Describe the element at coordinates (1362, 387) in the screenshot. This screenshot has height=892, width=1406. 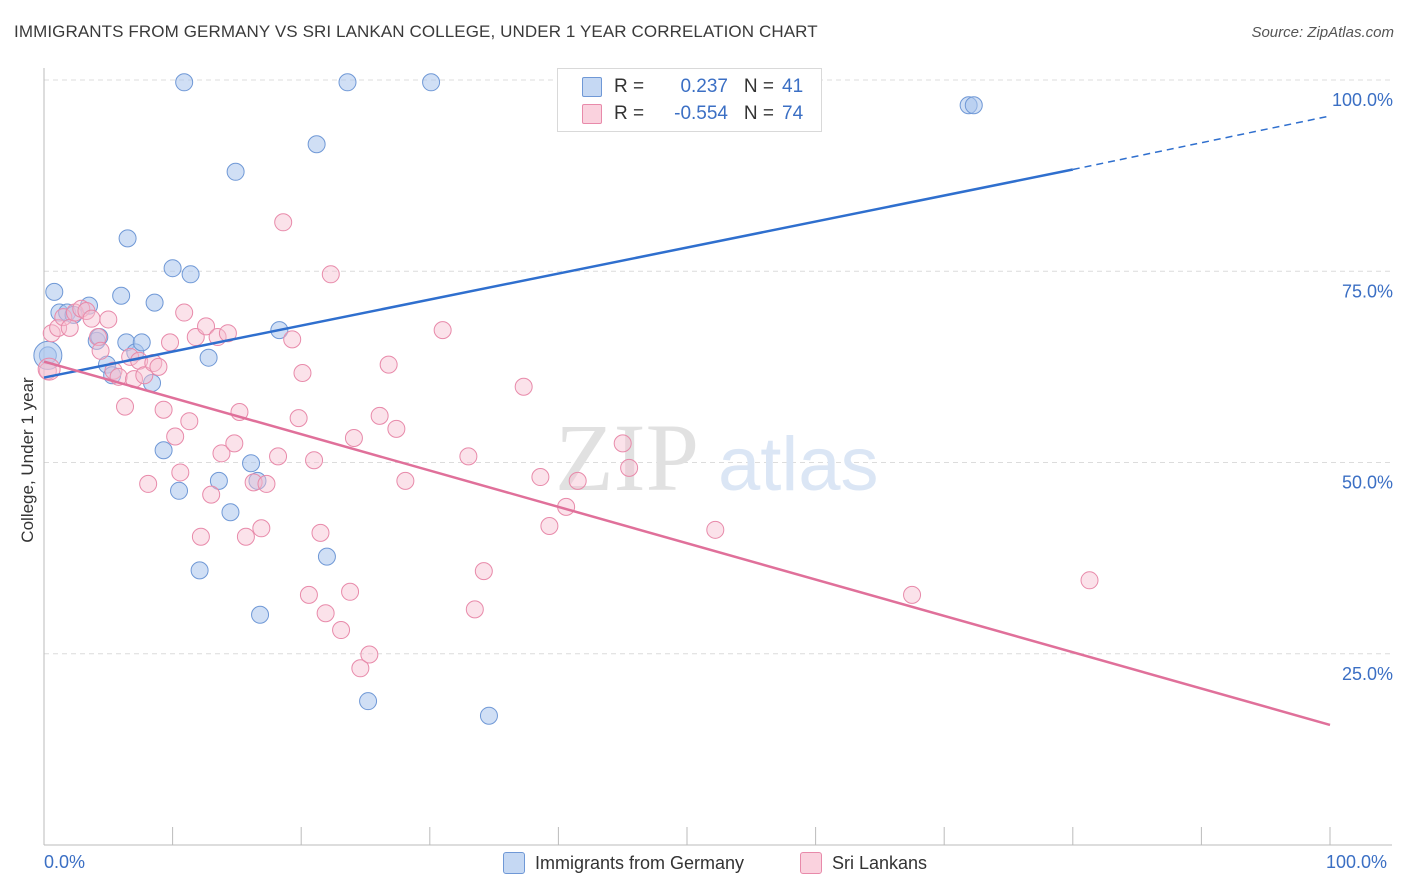
I see `y-tick-labels: 25.0% 50.0% 75.0% 100.0%` at that location.